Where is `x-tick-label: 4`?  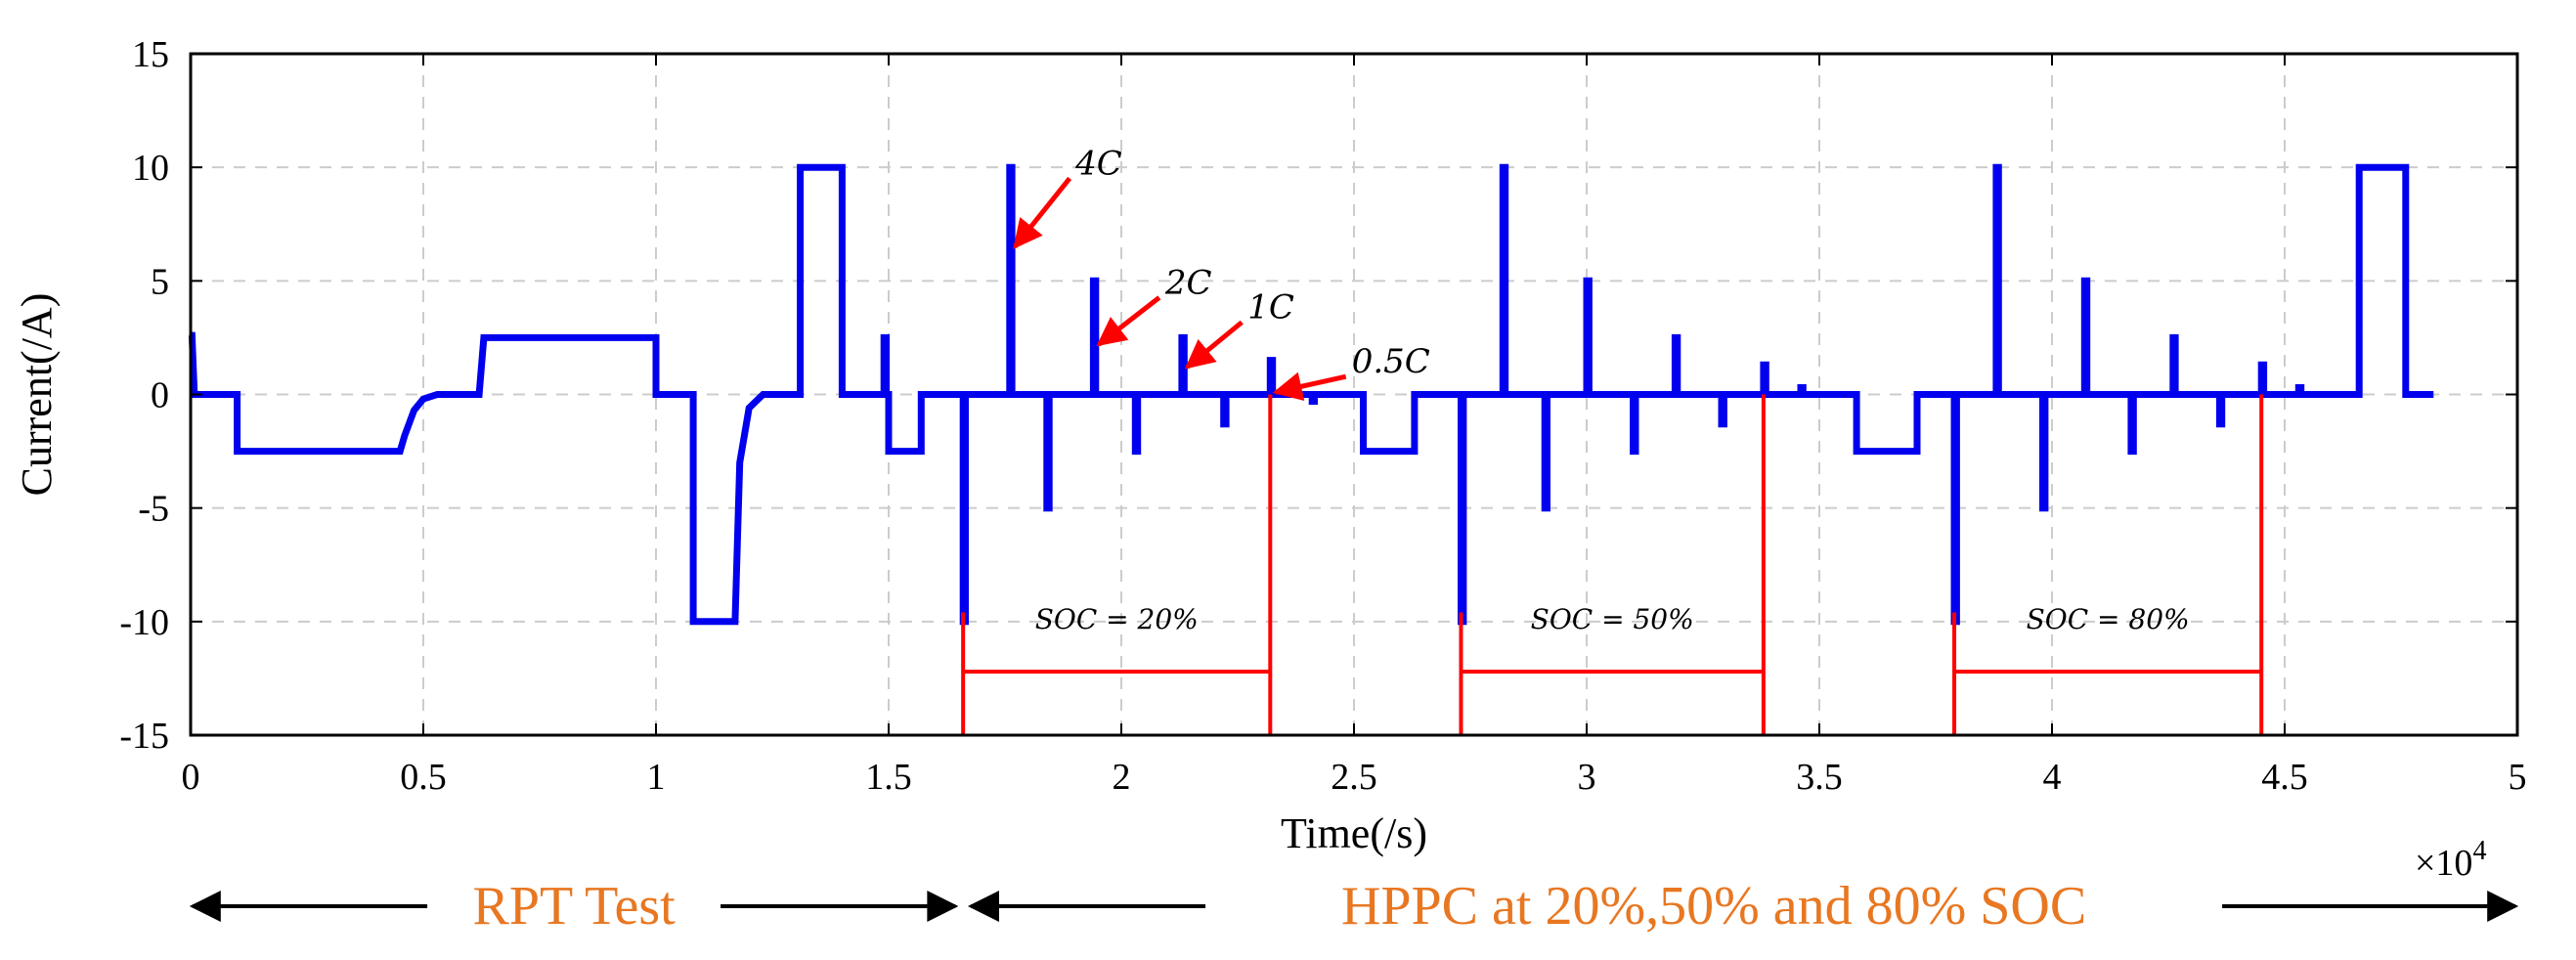
x-tick-label: 4 is located at coordinates (2052, 777).